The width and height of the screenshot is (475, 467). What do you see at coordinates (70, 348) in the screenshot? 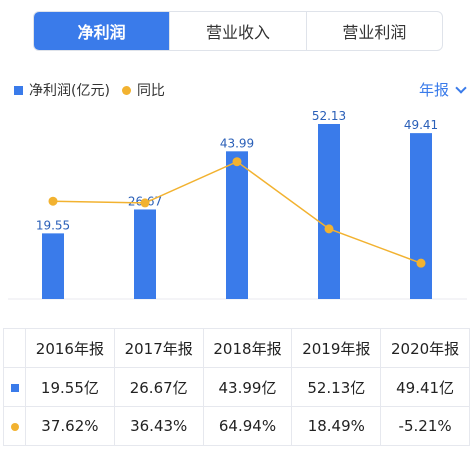
I see `table-header-cell: 2016年报` at bounding box center [70, 348].